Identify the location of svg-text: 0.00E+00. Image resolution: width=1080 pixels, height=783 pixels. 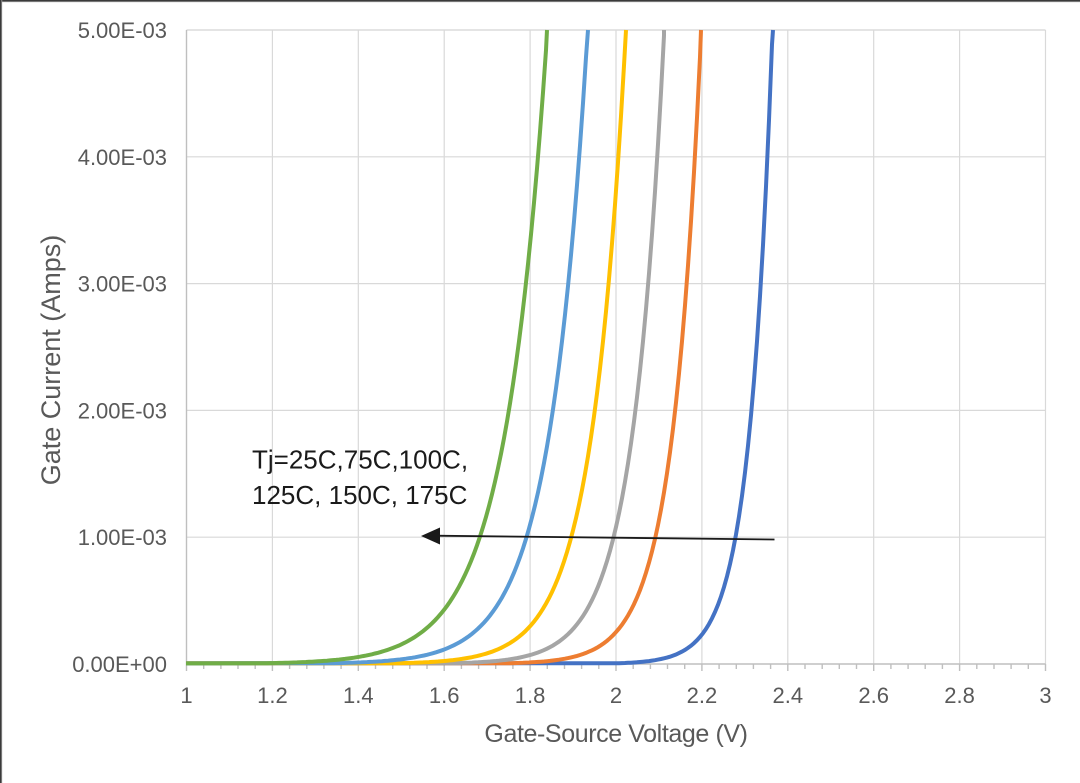
(119, 664).